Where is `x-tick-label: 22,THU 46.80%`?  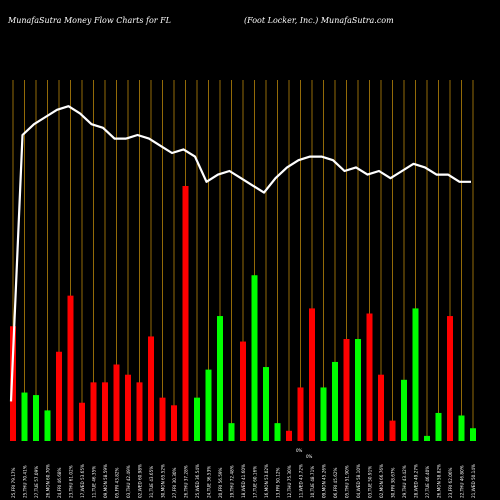
x-tick-label: 22,THU 46.80% is located at coordinates (462, 481).